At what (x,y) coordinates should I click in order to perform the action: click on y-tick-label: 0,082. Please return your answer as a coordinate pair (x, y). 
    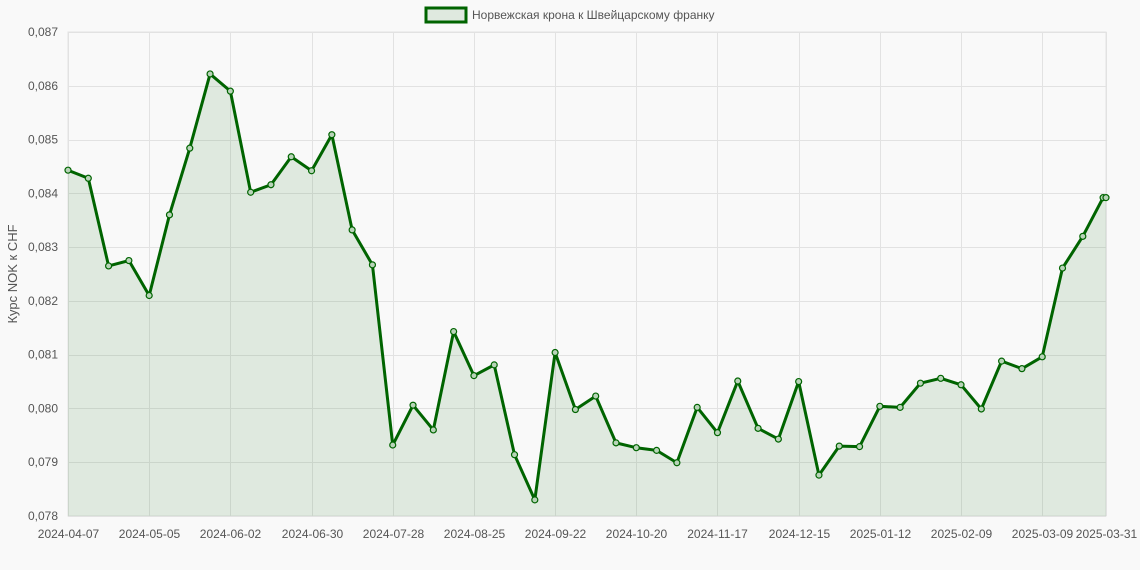
    Looking at the image, I should click on (43, 301).